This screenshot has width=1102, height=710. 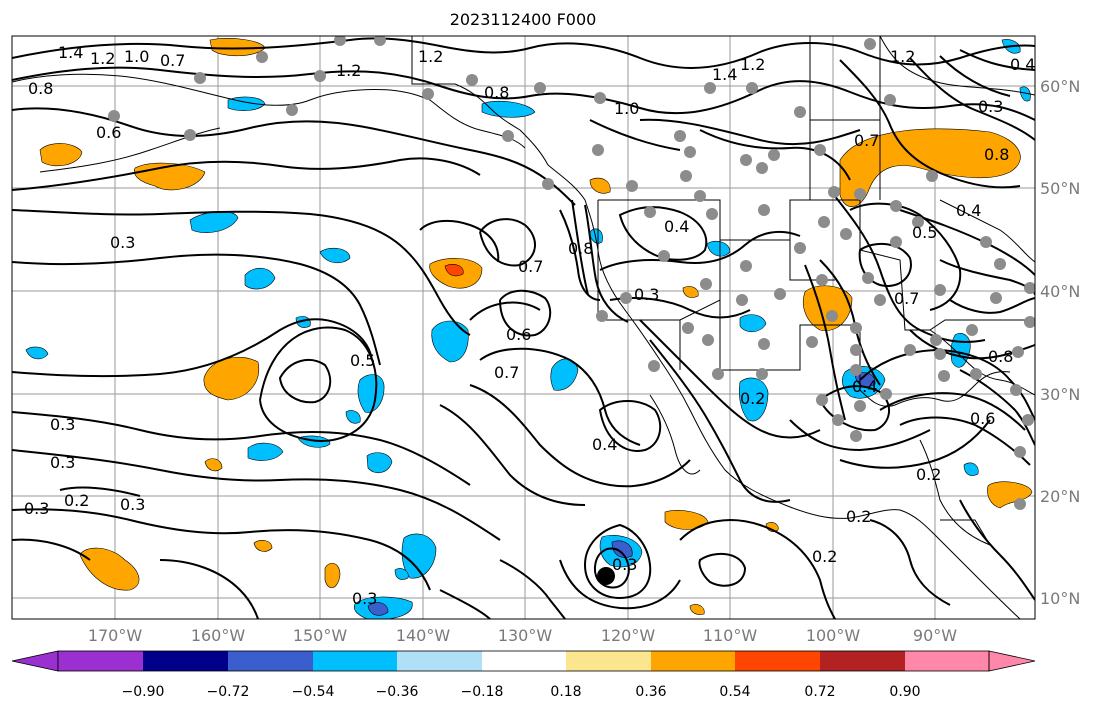 I want to click on colorbar-extend-min, so click(x=35, y=661).